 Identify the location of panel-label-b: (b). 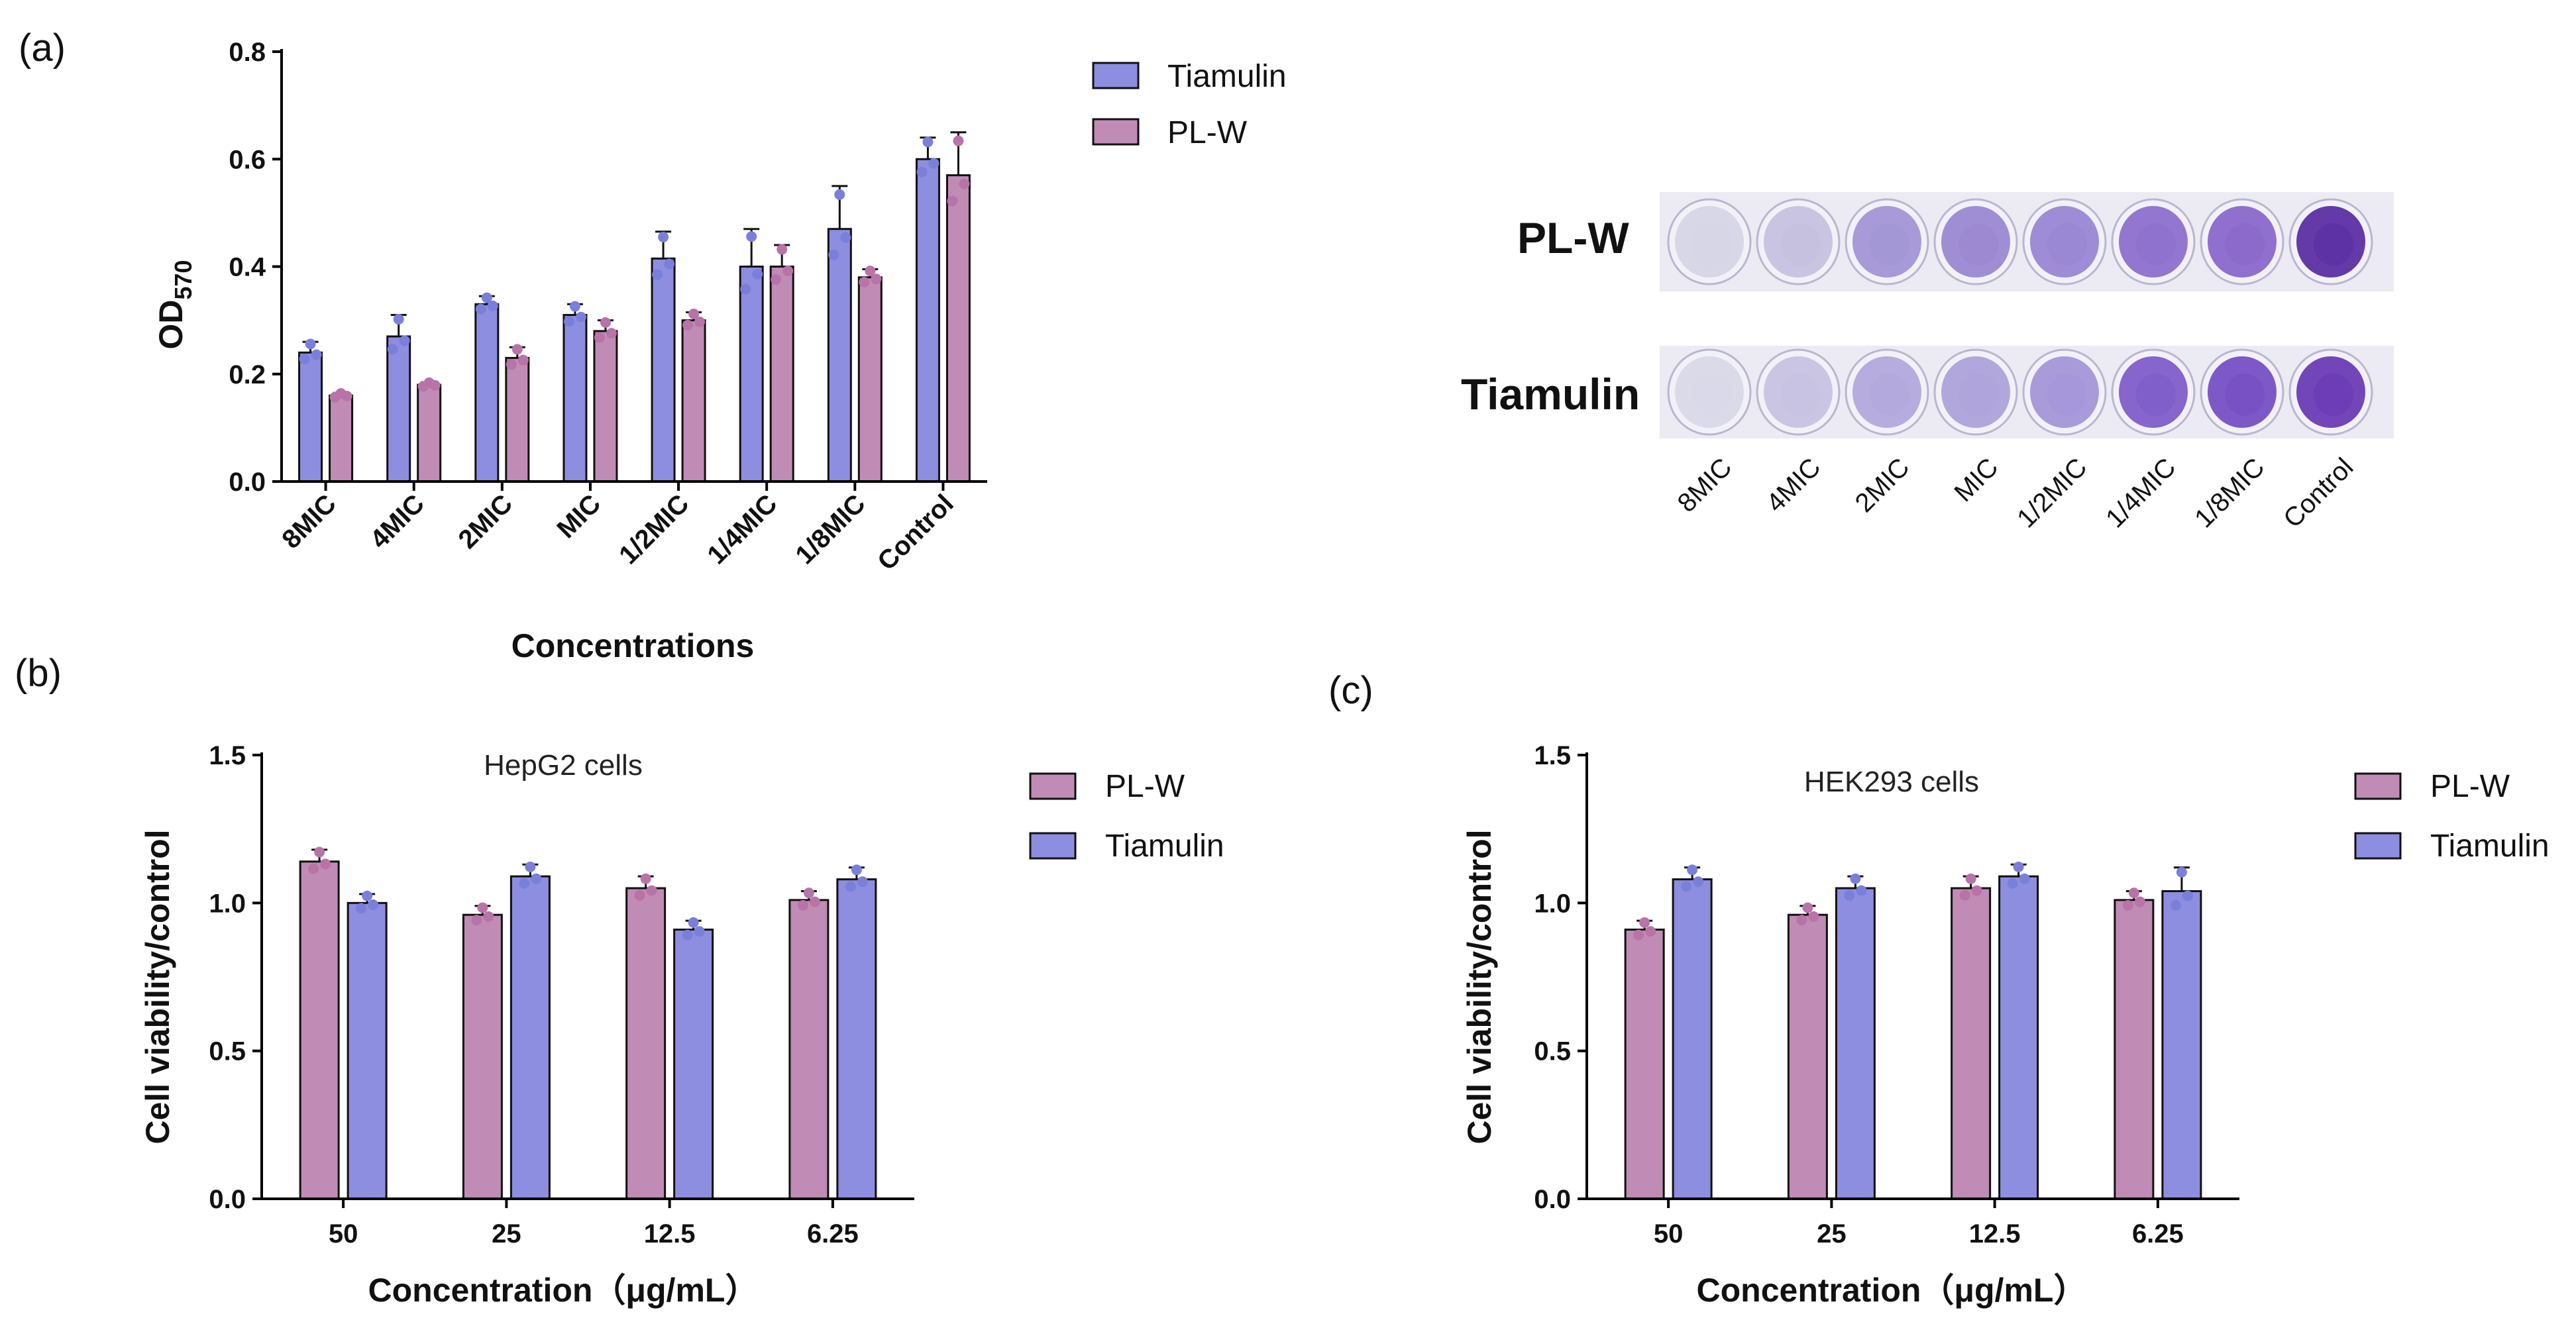
(38, 673).